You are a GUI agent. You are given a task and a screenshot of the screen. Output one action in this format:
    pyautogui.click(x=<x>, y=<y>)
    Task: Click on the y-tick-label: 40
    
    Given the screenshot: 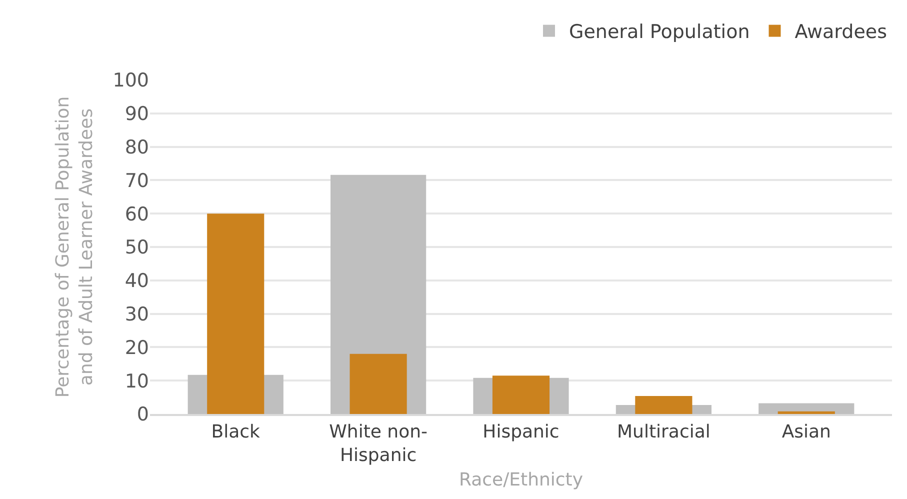 What is the action you would take?
    pyautogui.click(x=136, y=281)
    